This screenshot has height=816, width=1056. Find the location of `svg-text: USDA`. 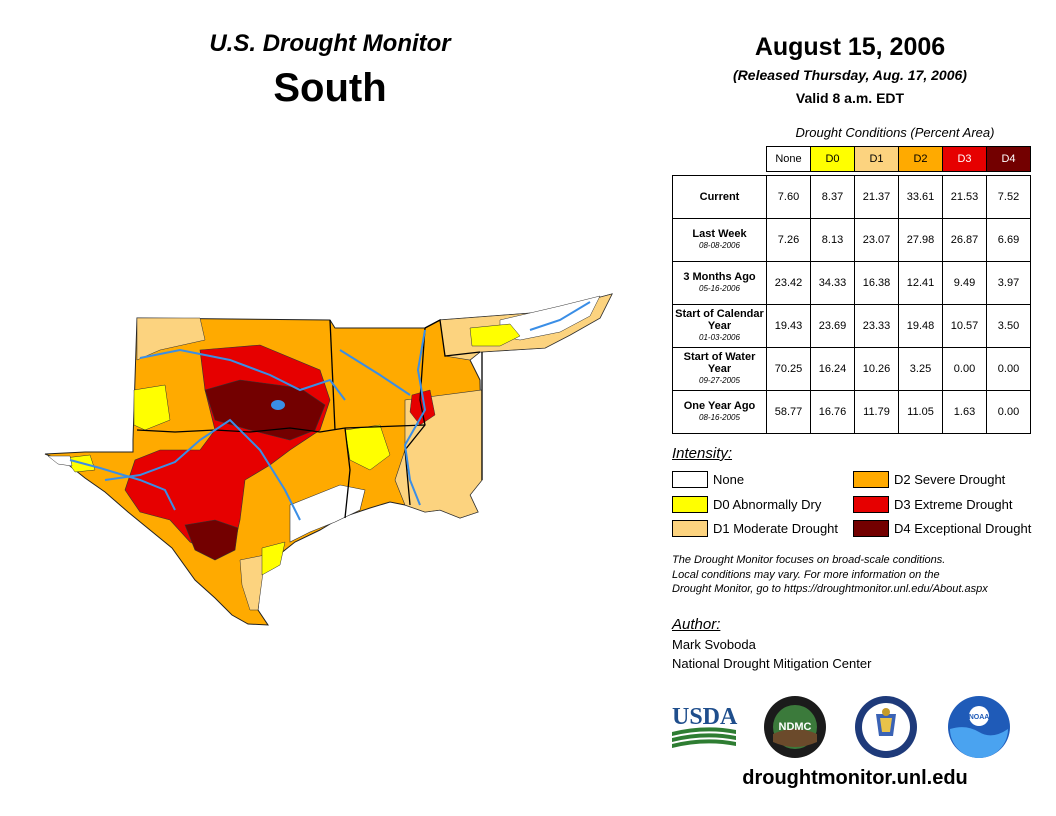

svg-text: USDA is located at coordinates (705, 717).